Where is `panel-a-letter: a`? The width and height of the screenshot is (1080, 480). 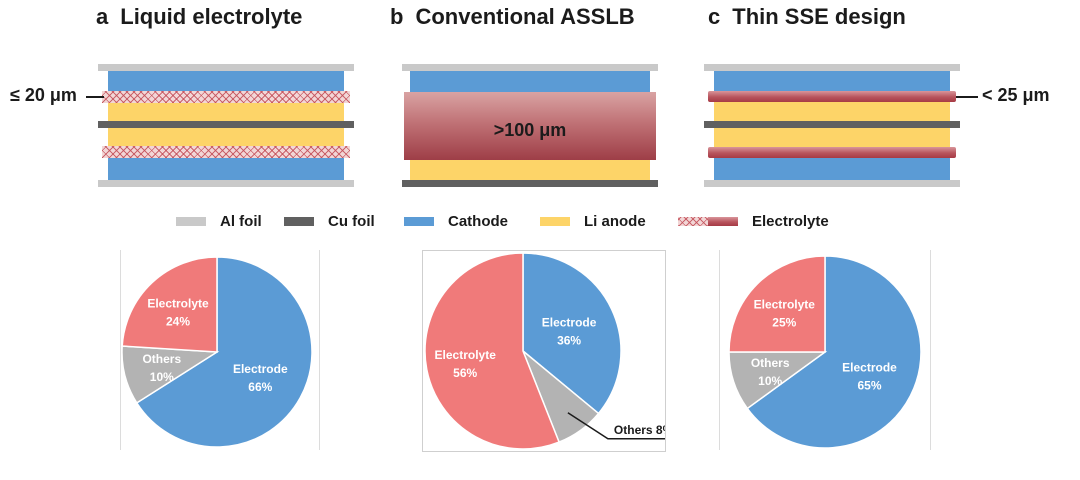 panel-a-letter: a is located at coordinates (102, 16).